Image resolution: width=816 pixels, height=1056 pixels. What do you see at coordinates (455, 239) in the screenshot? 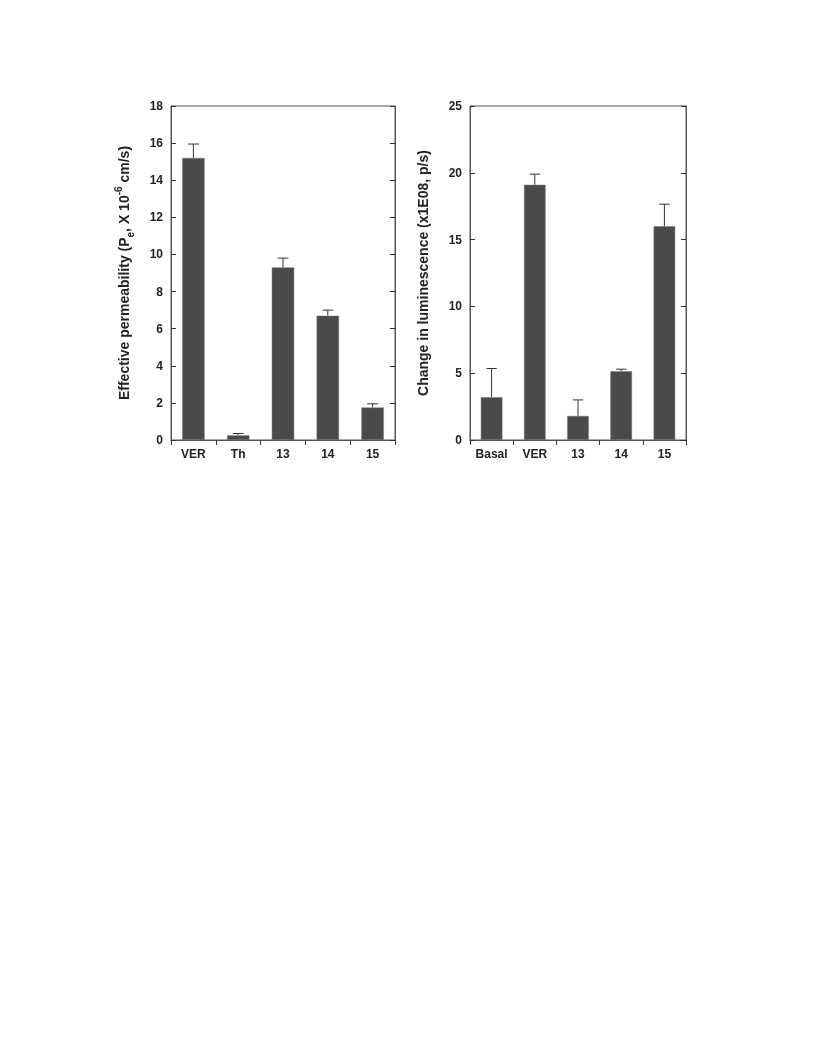
I see `y-tick-label: 15` at bounding box center [455, 239].